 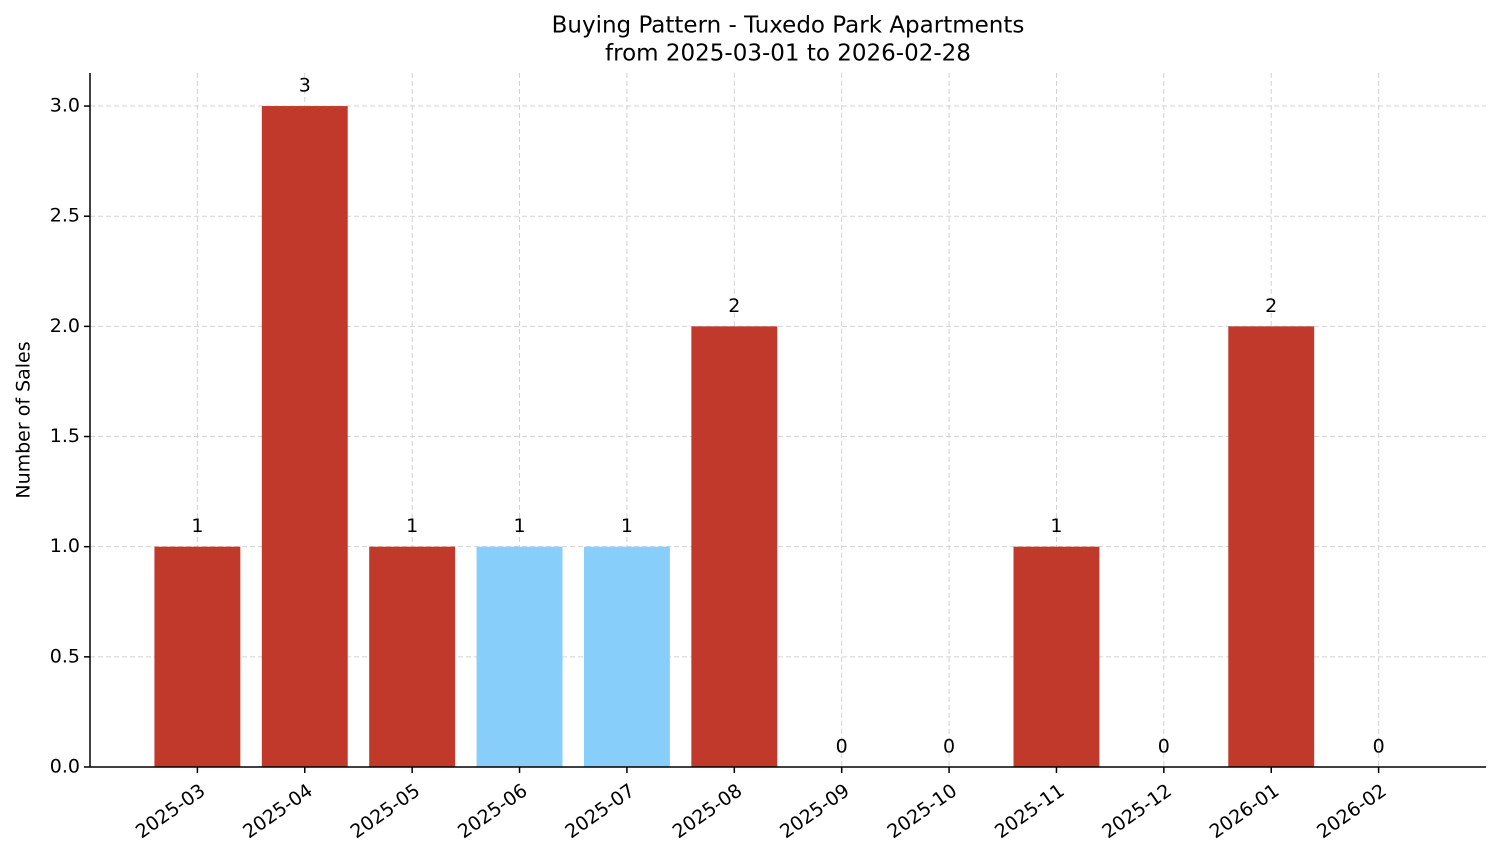 What do you see at coordinates (65, 767) in the screenshot?
I see `y-tick-label: 0.0` at bounding box center [65, 767].